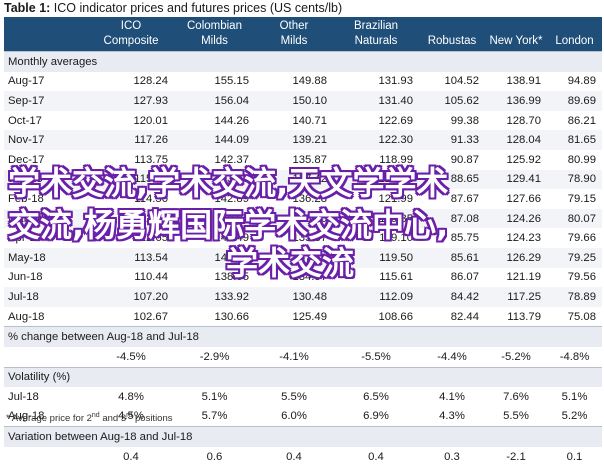 The image size is (604, 466). Describe the element at coordinates (214, 140) in the screenshot. I see `table-cell: 144.09` at that location.